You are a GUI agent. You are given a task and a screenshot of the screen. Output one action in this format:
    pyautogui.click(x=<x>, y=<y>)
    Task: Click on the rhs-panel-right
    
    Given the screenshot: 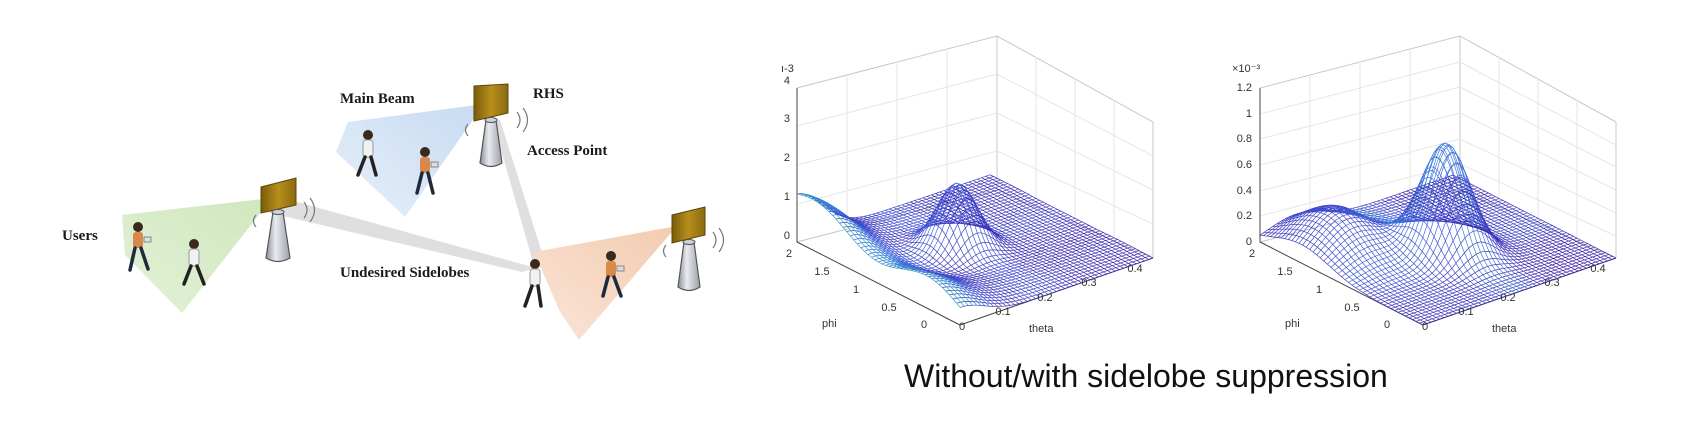 What is the action you would take?
    pyautogui.click(x=688, y=225)
    